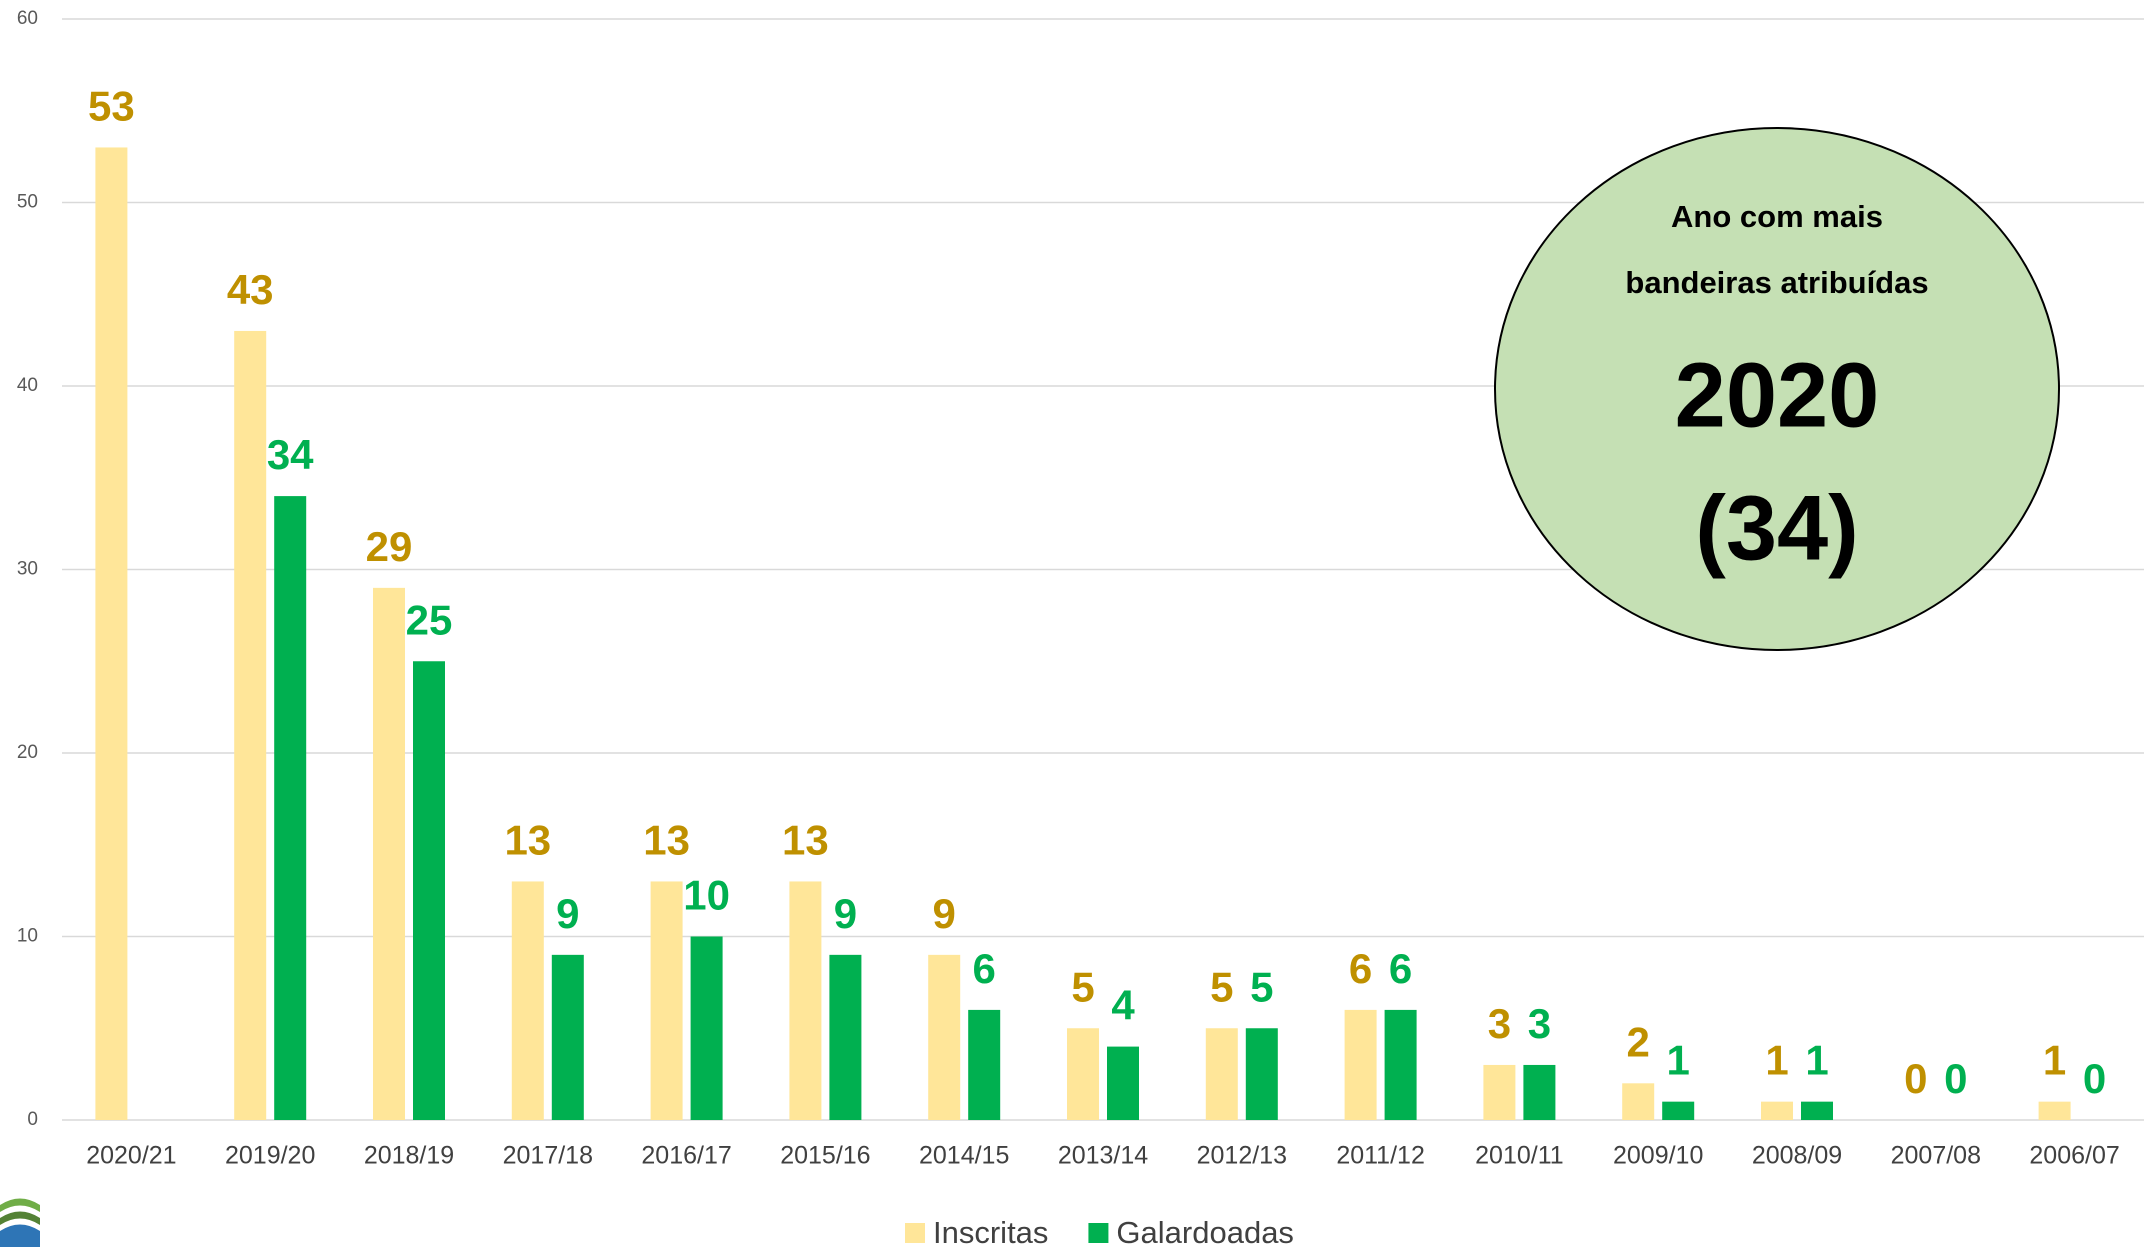  What do you see at coordinates (1777, 216) in the screenshot?
I see `annotation-text: Ano com mais` at bounding box center [1777, 216].